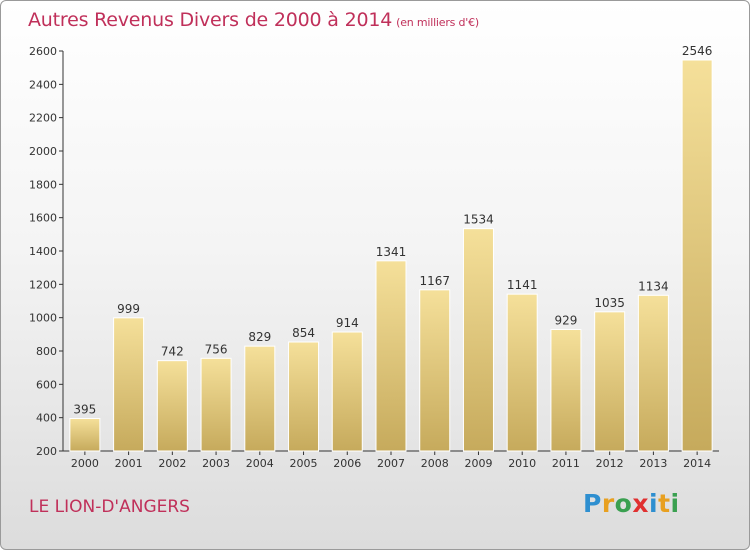 The image size is (750, 550). Describe the element at coordinates (478, 463) in the screenshot. I see `x-tick-label: 2009` at that location.